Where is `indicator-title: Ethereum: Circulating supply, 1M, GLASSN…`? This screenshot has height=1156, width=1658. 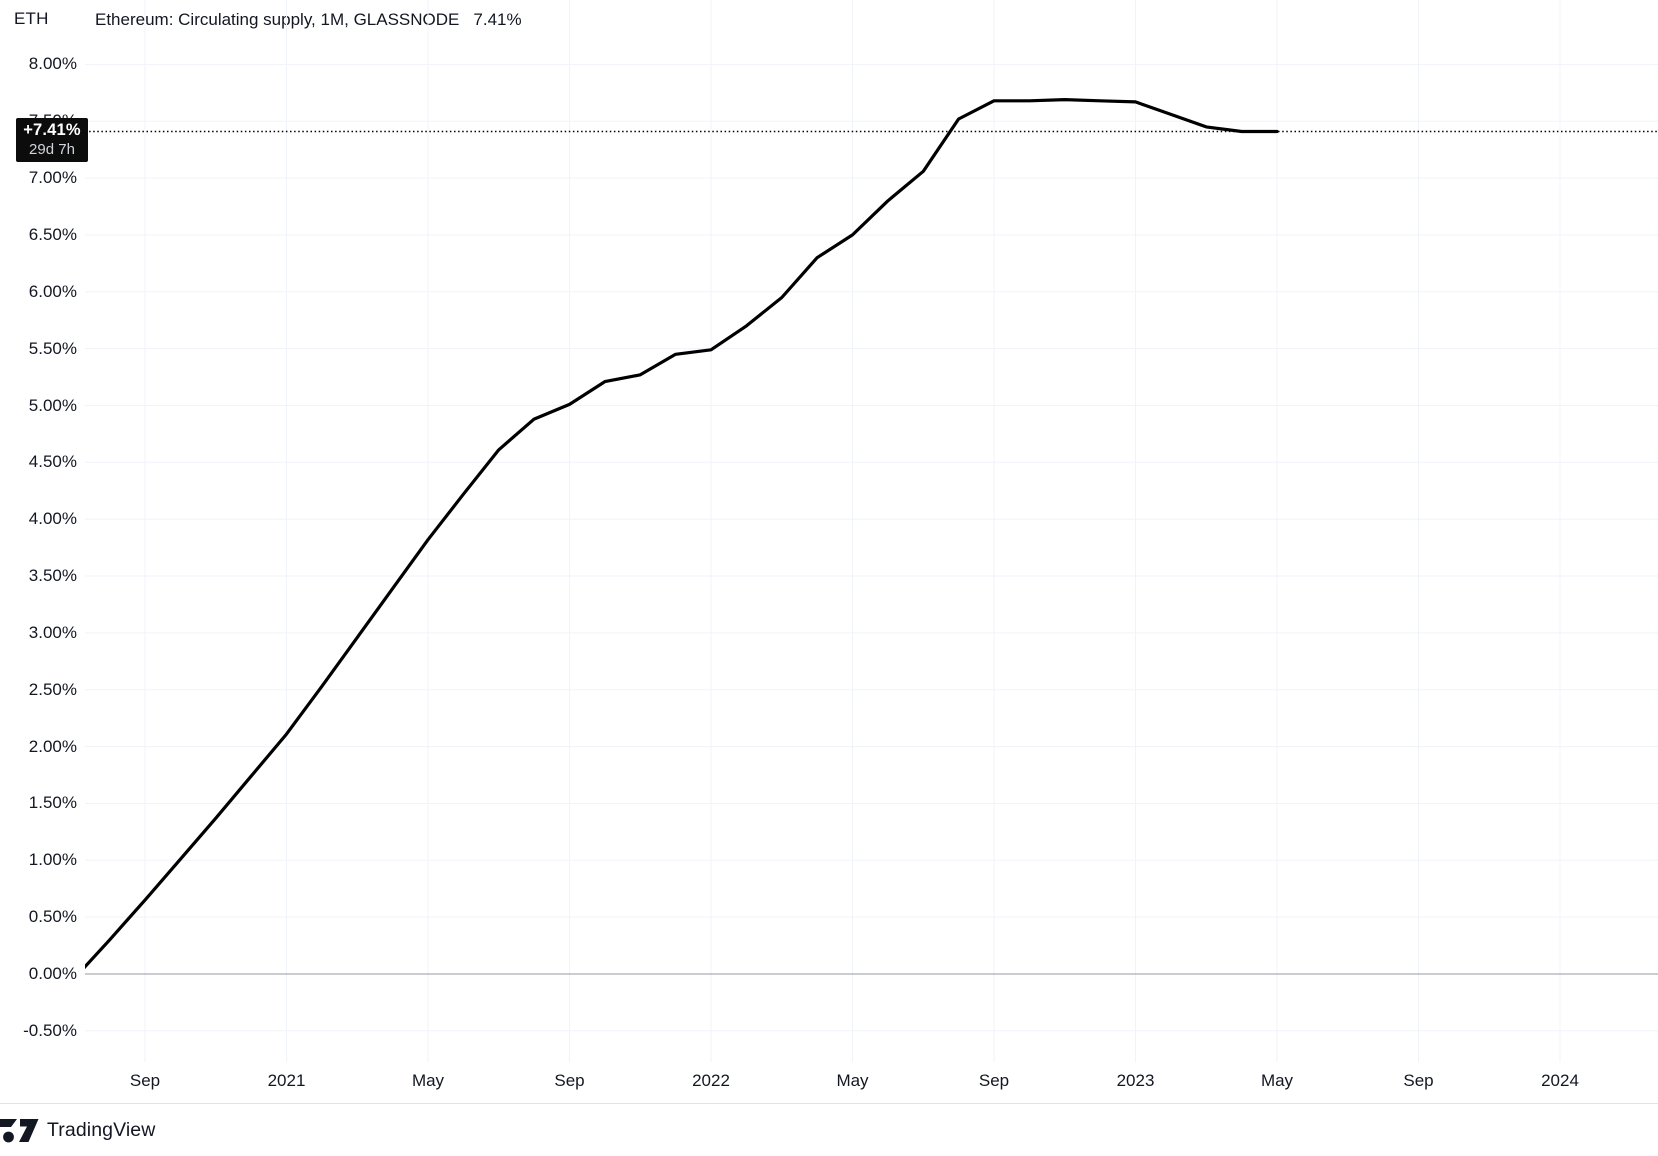 indicator-title: Ethereum: Circulating supply, 1M, GLASSN… is located at coordinates (277, 19).